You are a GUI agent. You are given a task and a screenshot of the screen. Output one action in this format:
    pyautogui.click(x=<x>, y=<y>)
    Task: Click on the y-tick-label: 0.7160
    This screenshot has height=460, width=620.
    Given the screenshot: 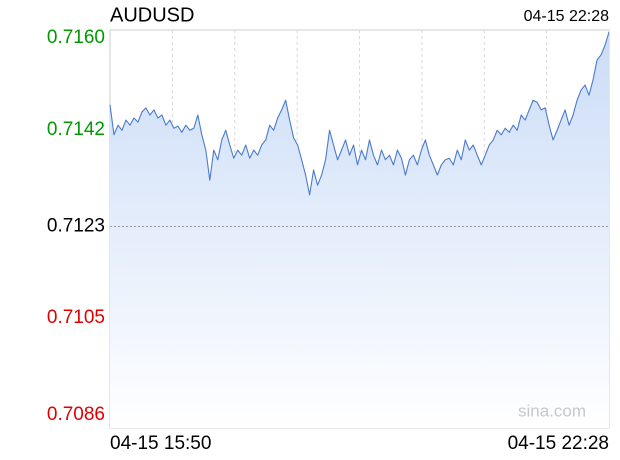 What is the action you would take?
    pyautogui.click(x=76, y=37)
    